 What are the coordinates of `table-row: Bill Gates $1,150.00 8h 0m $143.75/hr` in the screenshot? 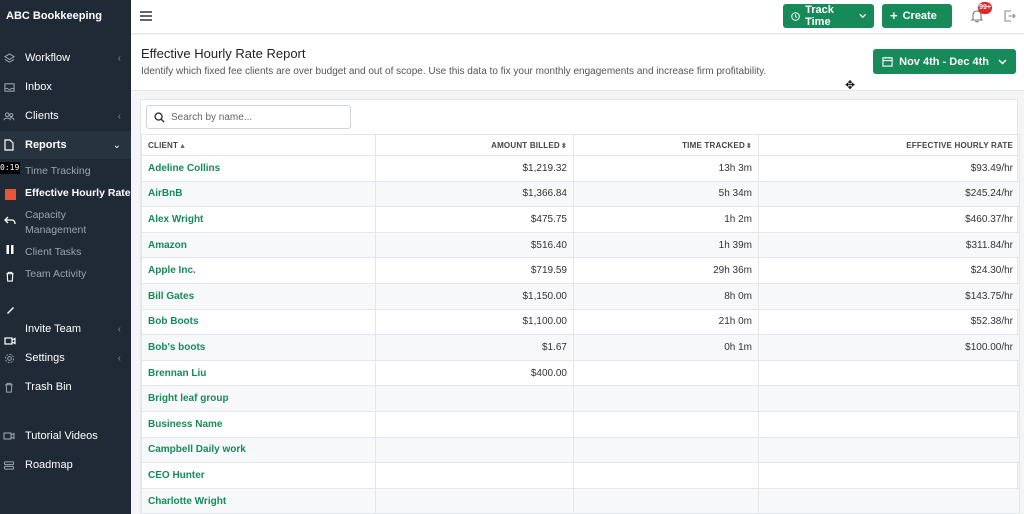 It's located at (580, 296).